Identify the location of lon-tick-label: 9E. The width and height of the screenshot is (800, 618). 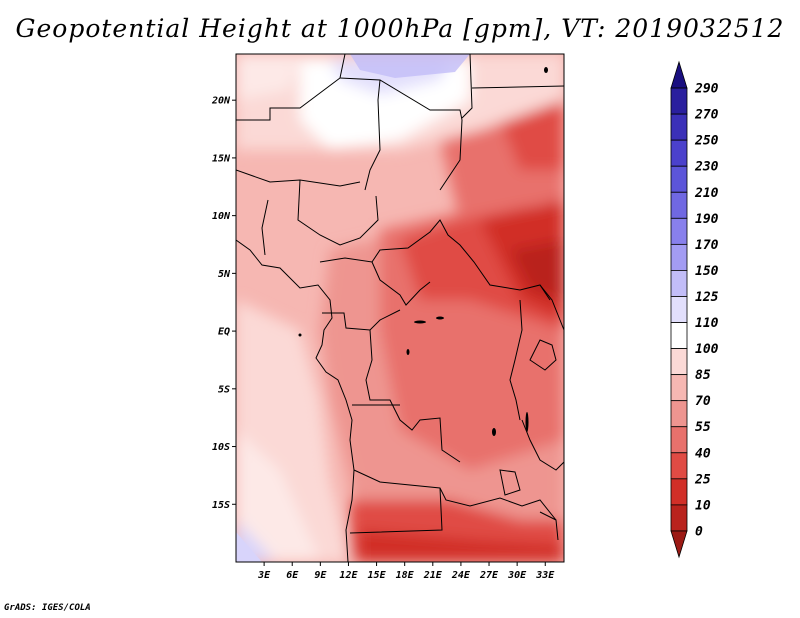
(320, 575).